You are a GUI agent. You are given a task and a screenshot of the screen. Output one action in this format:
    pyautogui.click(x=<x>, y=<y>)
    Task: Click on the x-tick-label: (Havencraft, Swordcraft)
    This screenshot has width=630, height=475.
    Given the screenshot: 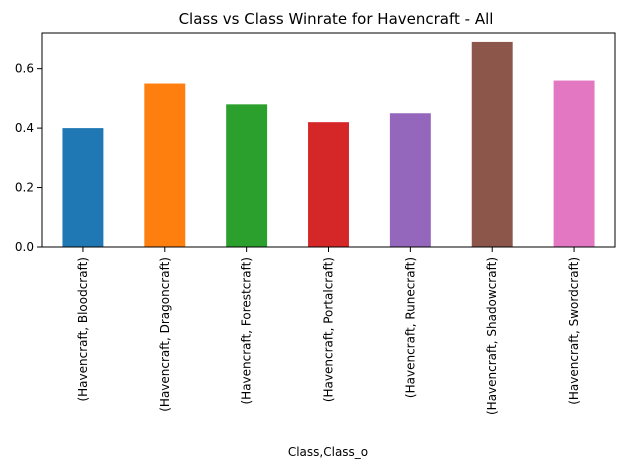 What is the action you would take?
    pyautogui.click(x=574, y=331)
    